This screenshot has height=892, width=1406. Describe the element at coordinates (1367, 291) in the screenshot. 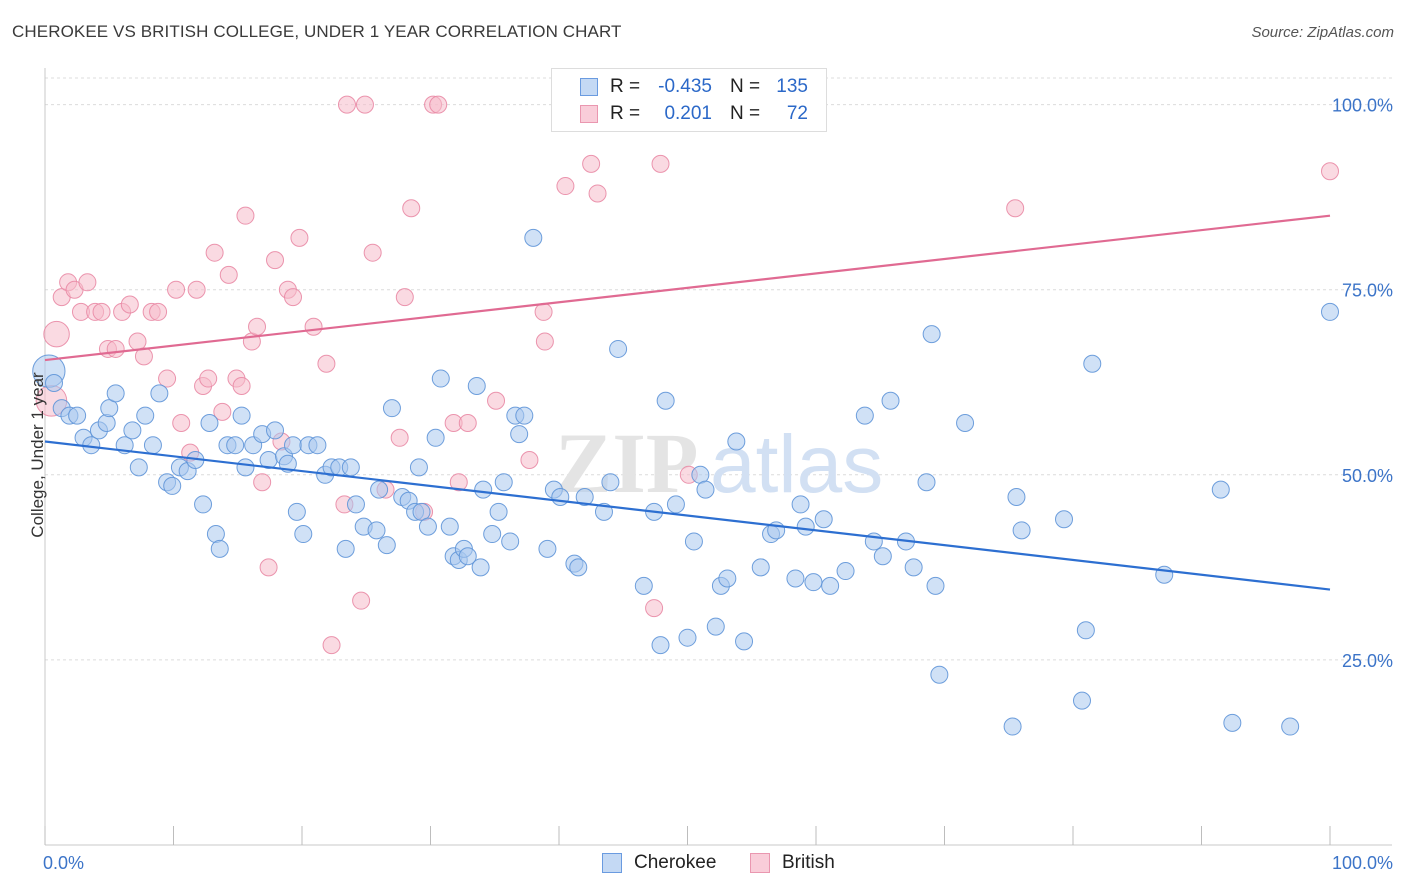

I see `y-tick-label: 75.0%` at that location.